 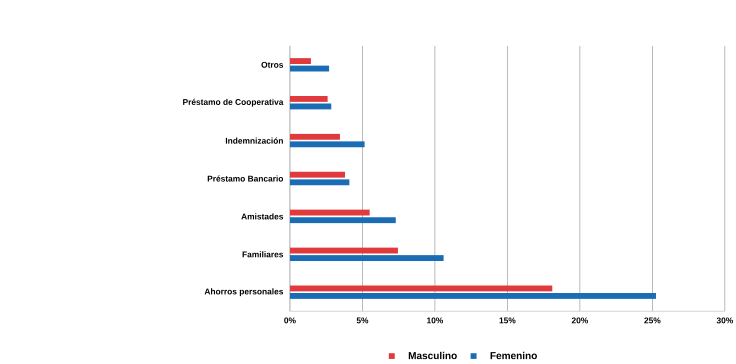 I want to click on y-tick-label: Familiares, so click(x=263, y=254).